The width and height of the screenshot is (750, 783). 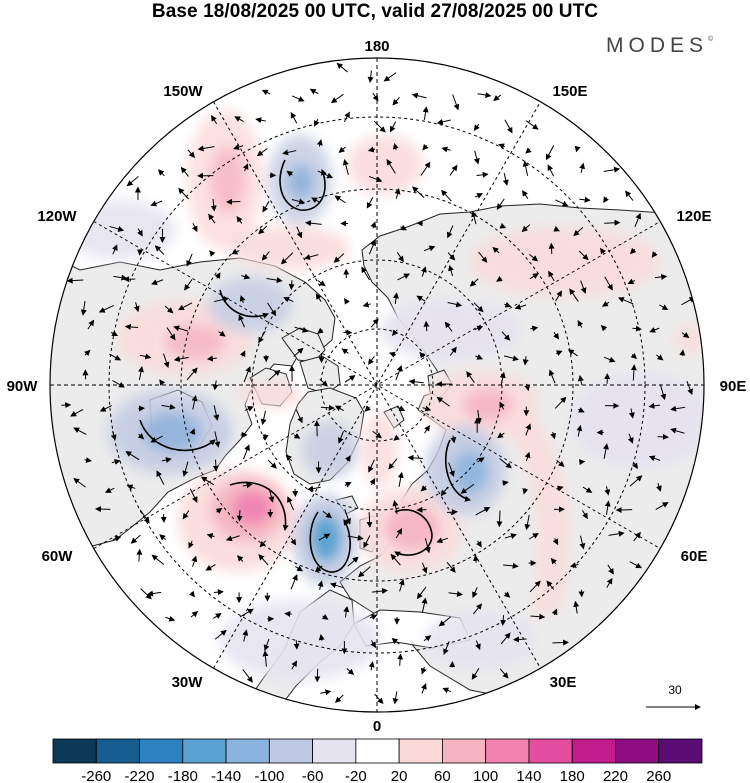 I want to click on anomaly-negative-pacific-west, so click(x=120, y=230).